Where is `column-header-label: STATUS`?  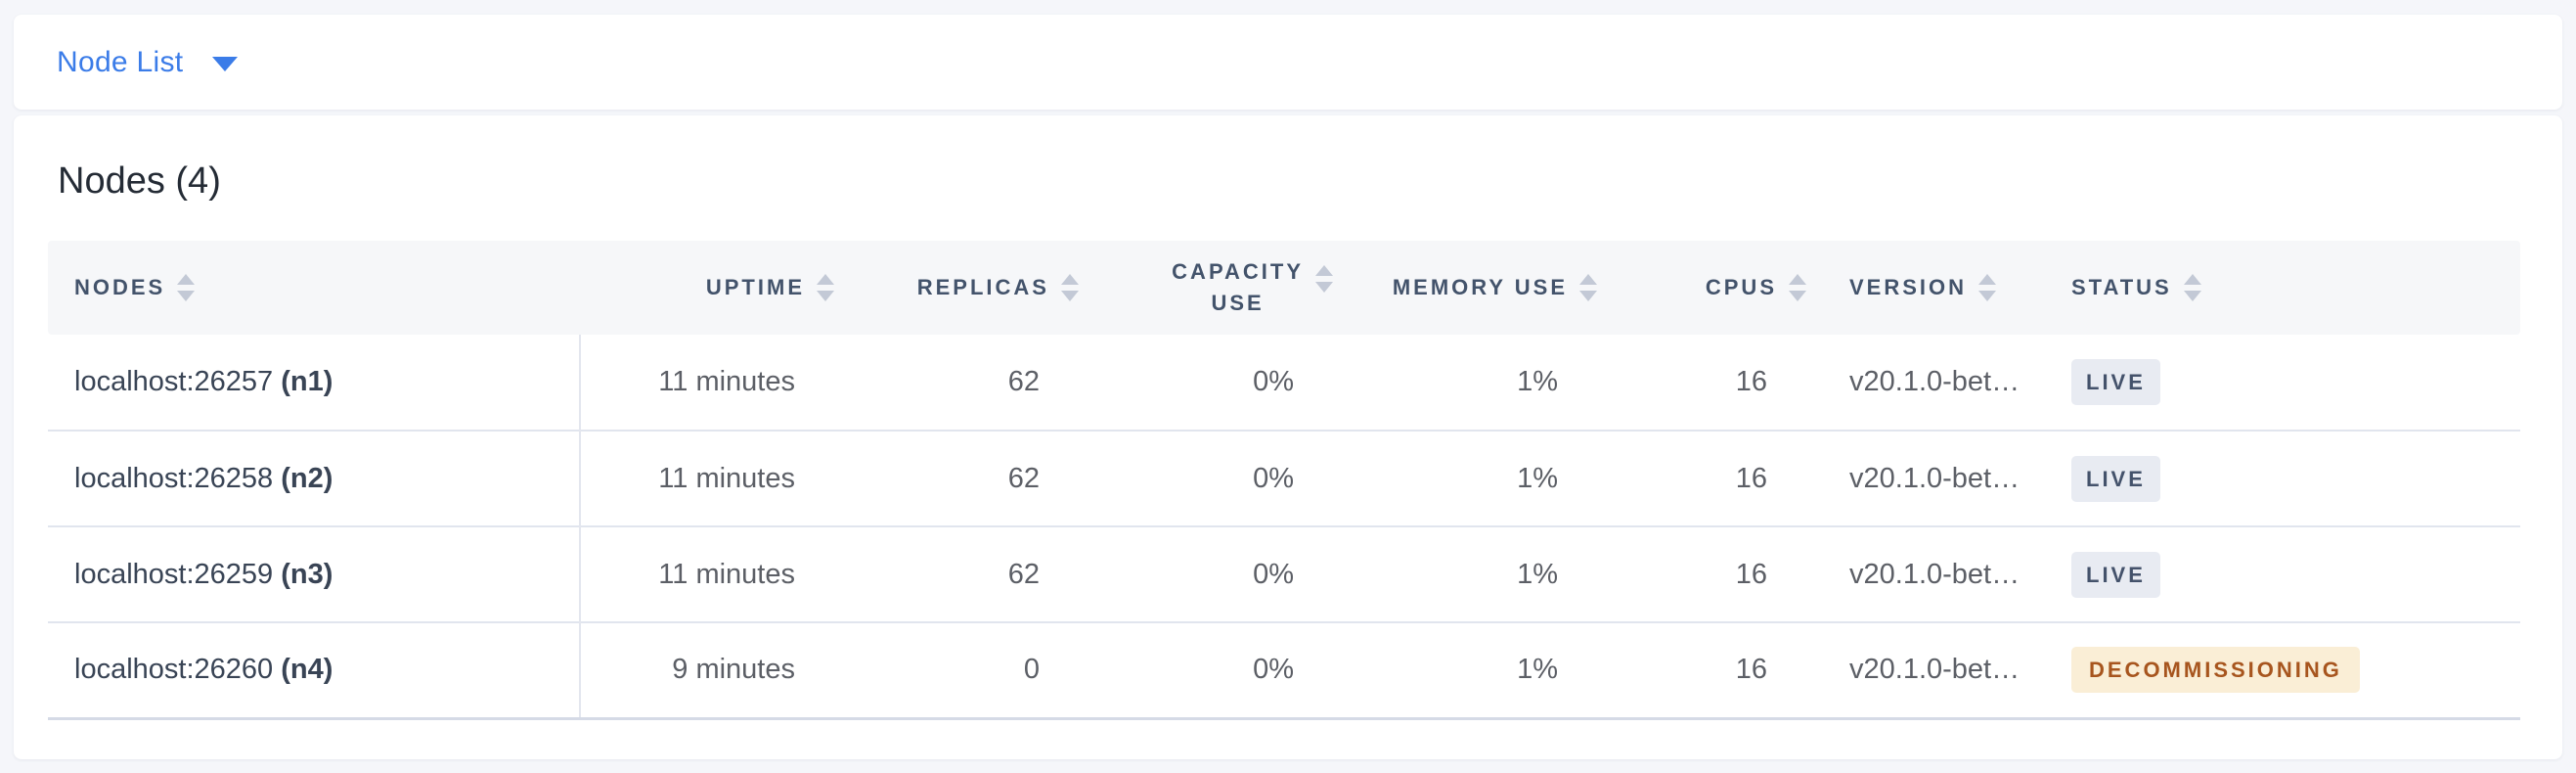
column-header-label: STATUS is located at coordinates (2121, 287).